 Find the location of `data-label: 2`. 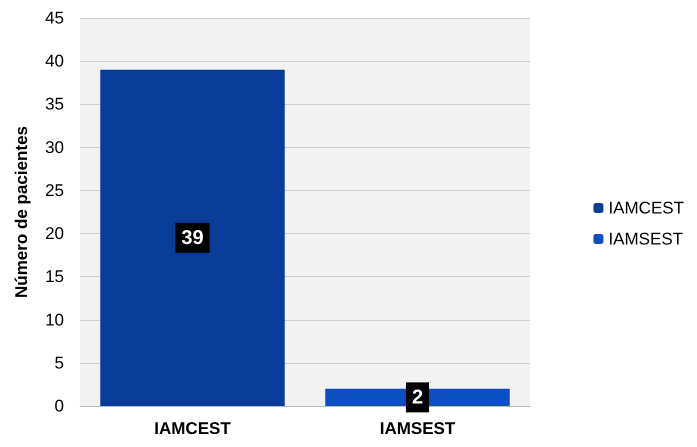

data-label: 2 is located at coordinates (418, 397).